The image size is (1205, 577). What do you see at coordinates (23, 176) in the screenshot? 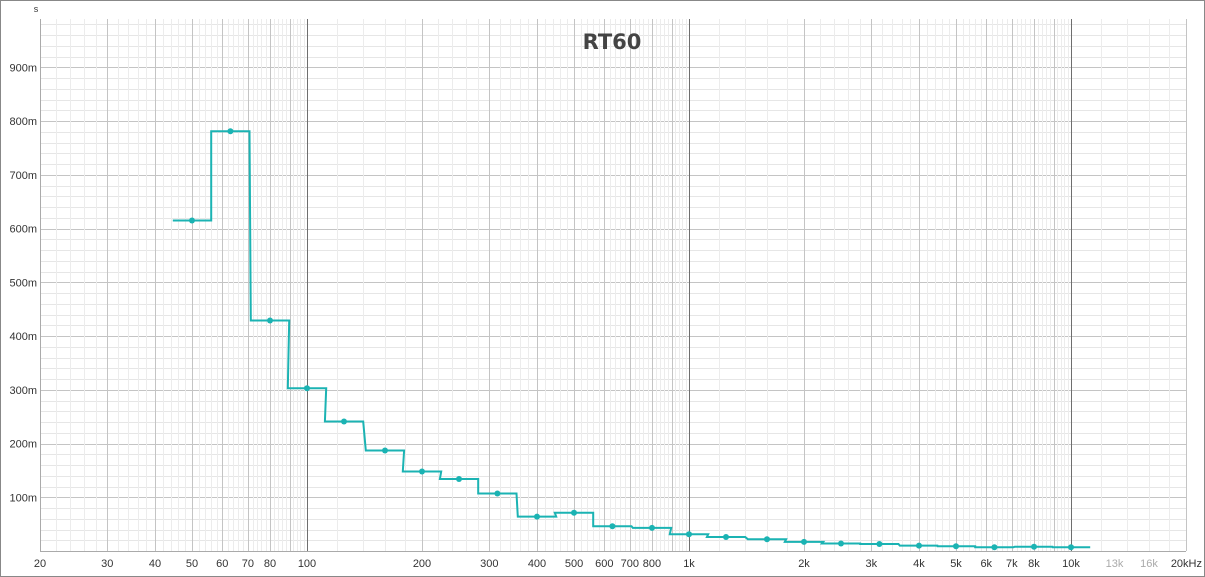
I see `y-tick-label: 700m` at bounding box center [23, 176].